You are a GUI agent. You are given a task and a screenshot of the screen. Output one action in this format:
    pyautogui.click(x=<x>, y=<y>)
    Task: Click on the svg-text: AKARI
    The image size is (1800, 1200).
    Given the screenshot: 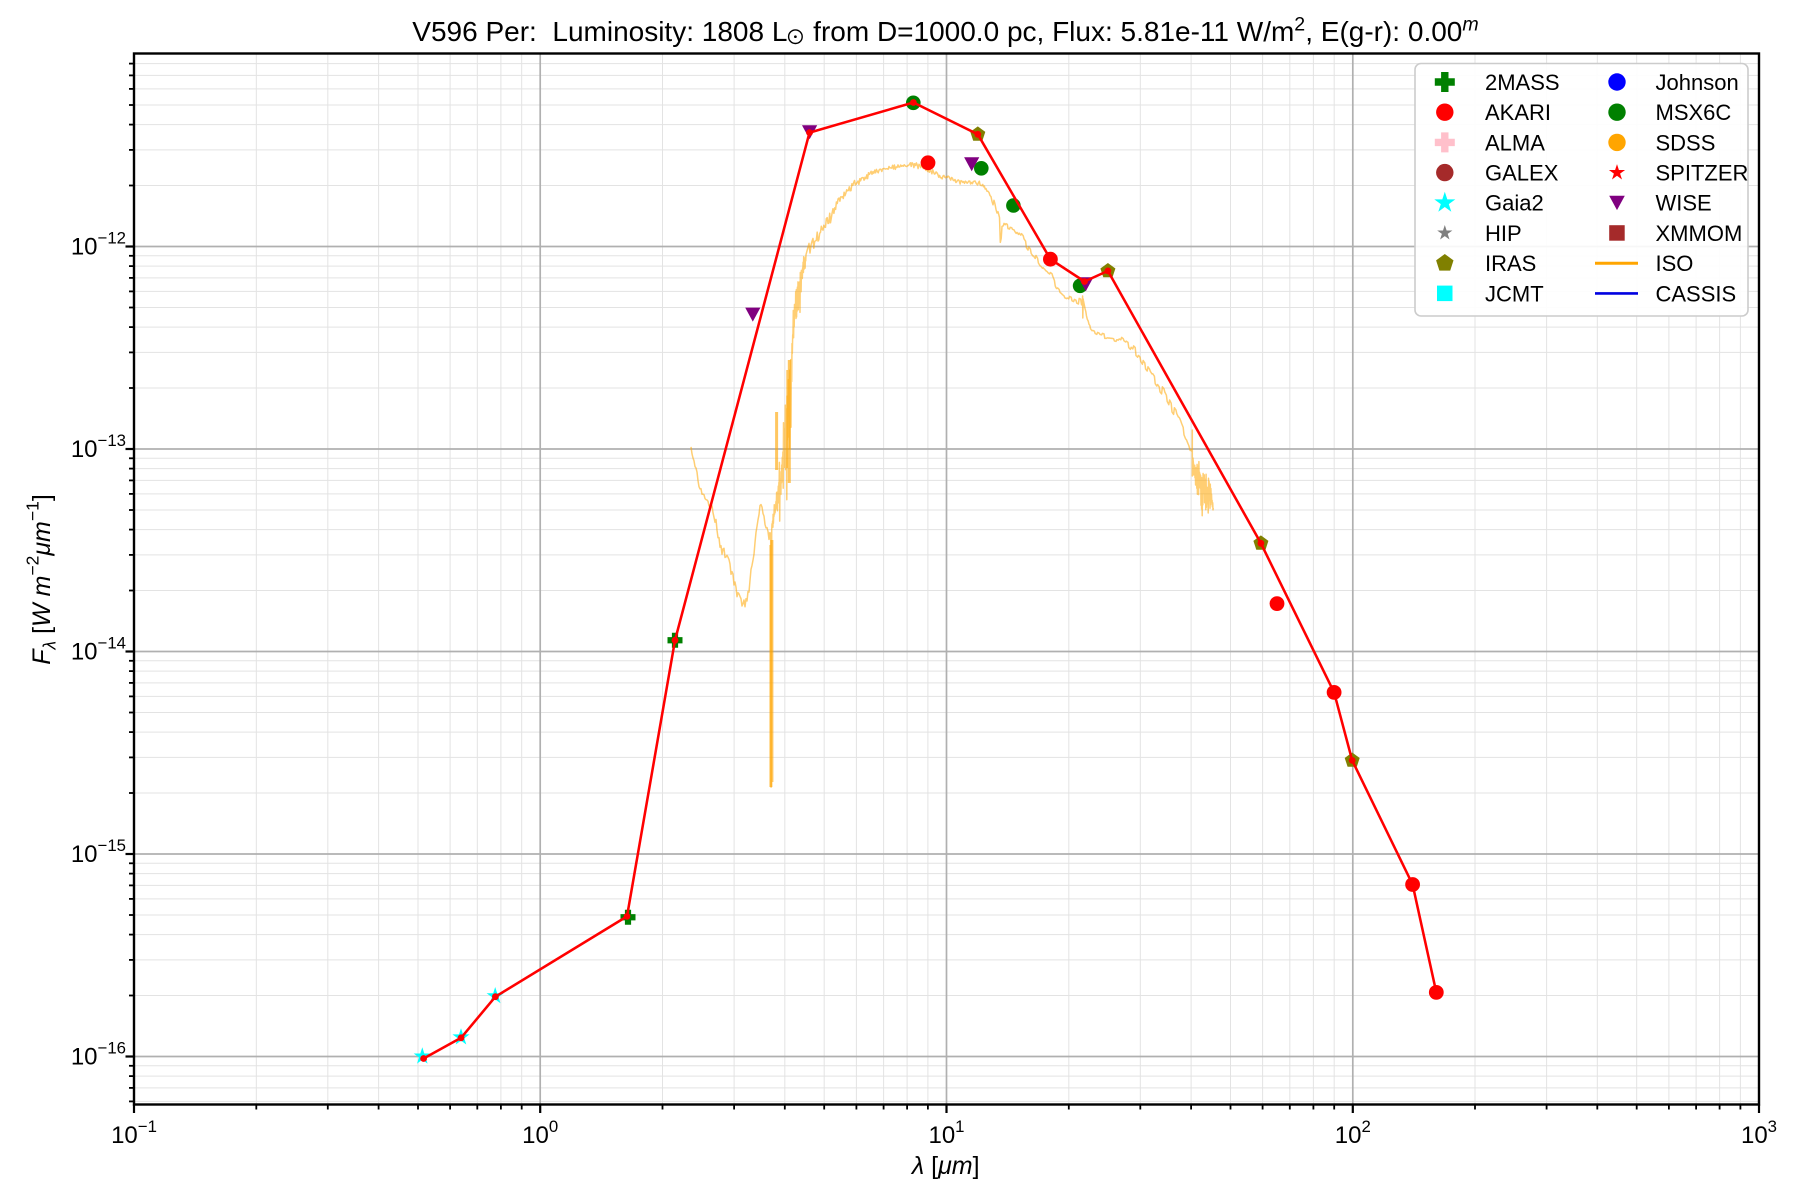 What is the action you would take?
    pyautogui.click(x=1518, y=112)
    